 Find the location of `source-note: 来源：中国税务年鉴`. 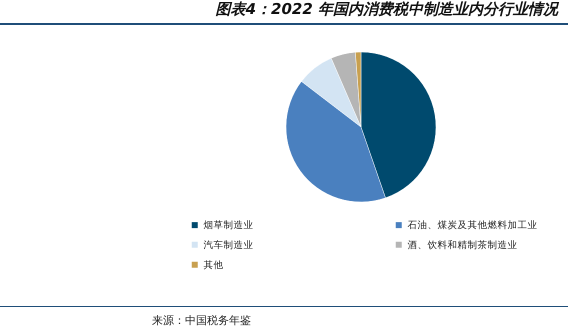

source-note: 来源：中国税务年鉴 is located at coordinates (201, 320).